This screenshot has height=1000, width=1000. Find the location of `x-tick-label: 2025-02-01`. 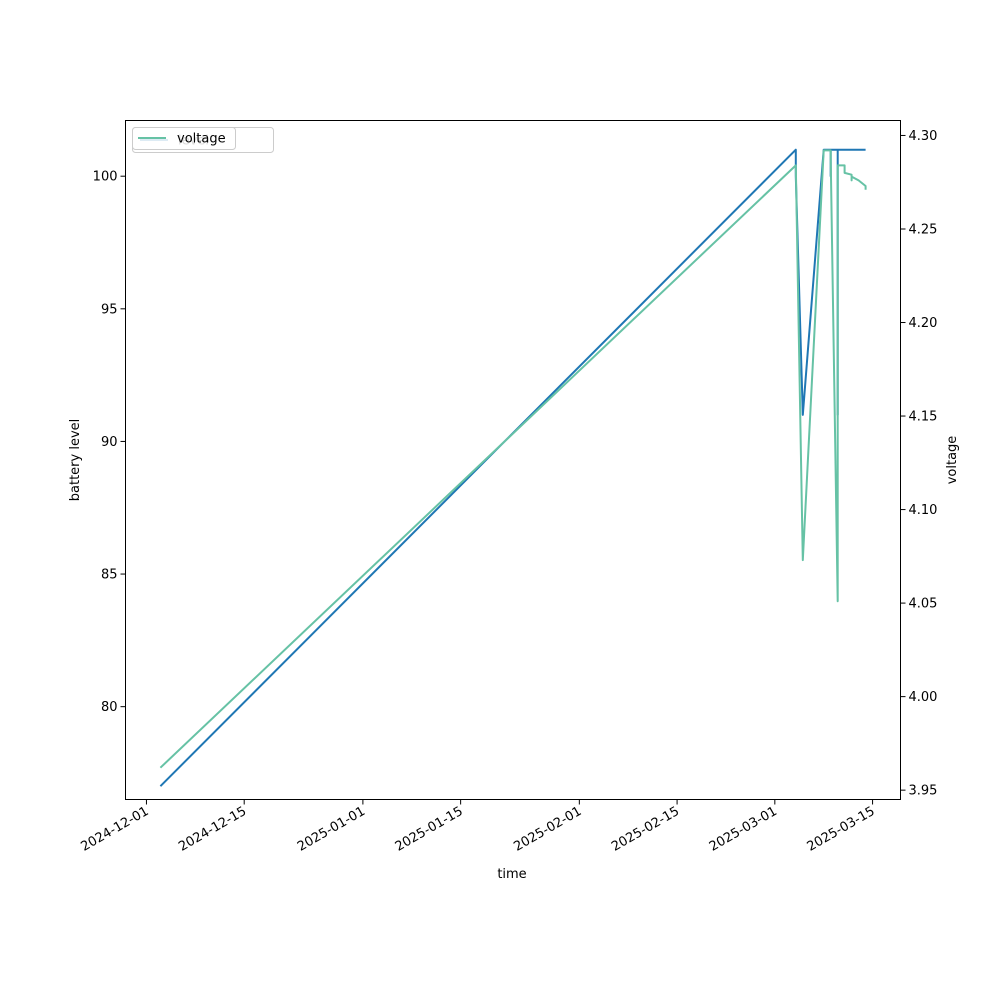

x-tick-label: 2025-02-01 is located at coordinates (547, 829).